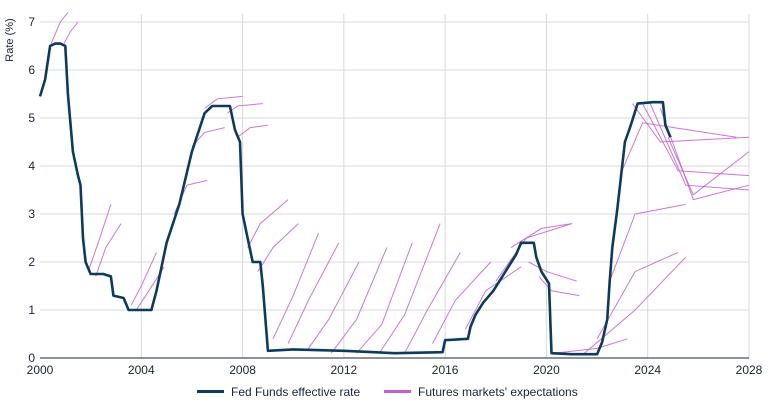 This screenshot has height=401, width=770. I want to click on x-tick-label: 2004, so click(141, 370).